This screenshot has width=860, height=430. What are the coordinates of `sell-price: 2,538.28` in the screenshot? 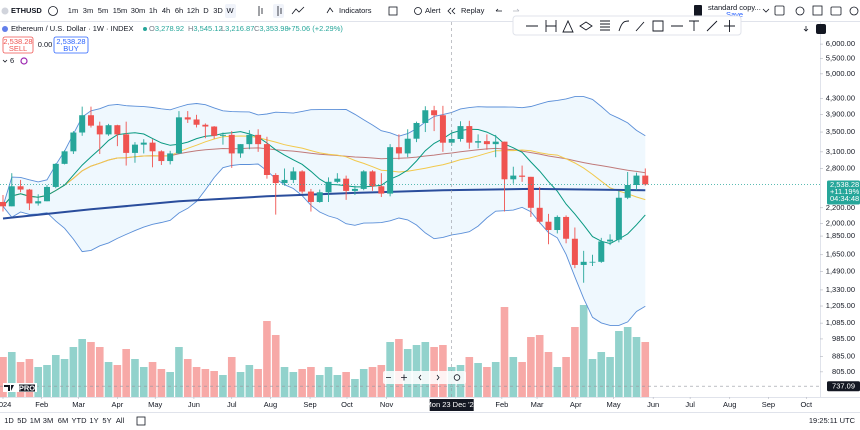 It's located at (17, 41).